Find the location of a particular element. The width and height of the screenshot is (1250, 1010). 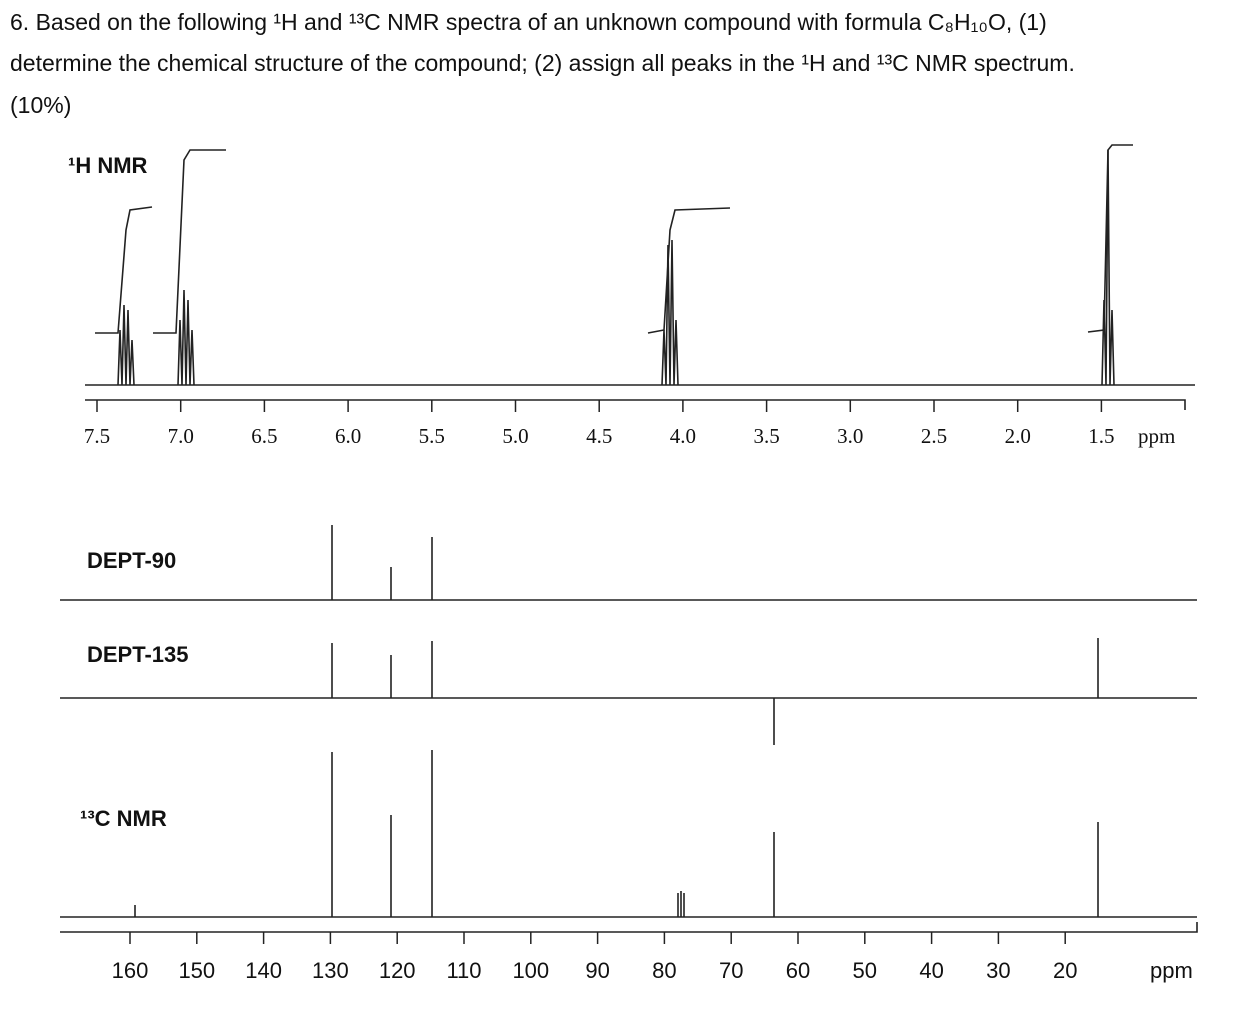

tick-label: 110 is located at coordinates (463, 970).